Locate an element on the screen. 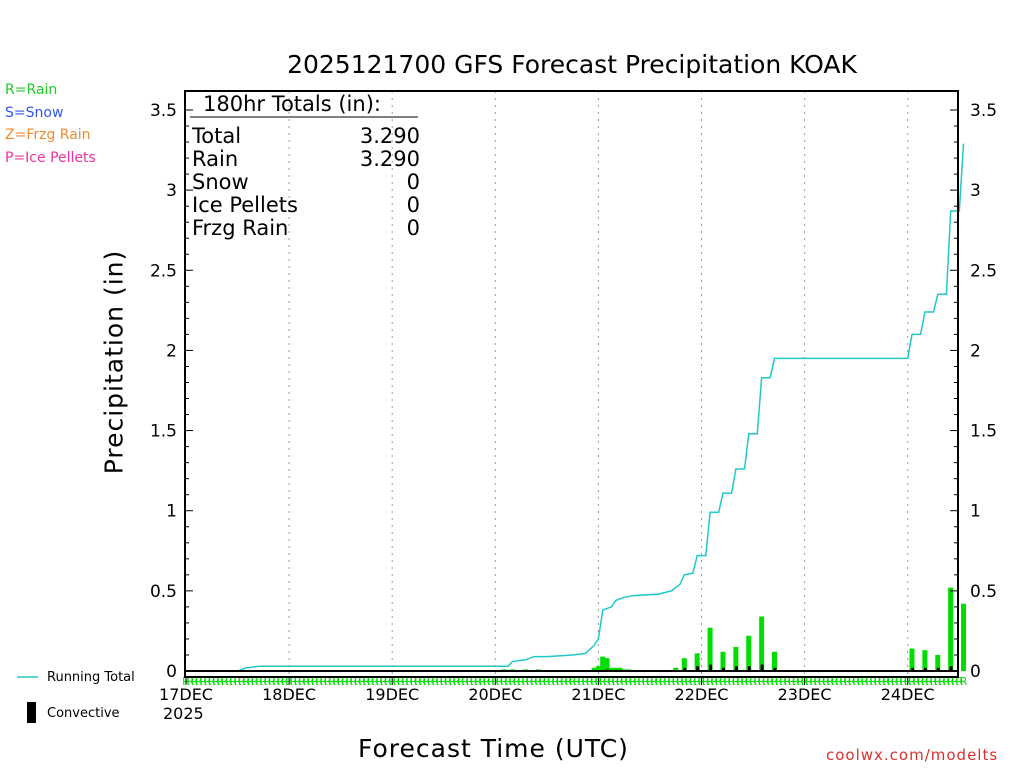 The image size is (1024, 768). y-tick-label-right: 0.5 is located at coordinates (983, 592).